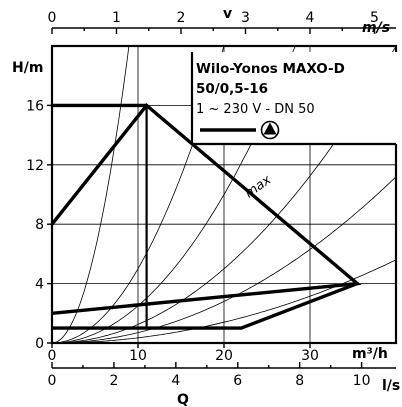 This screenshot has height=407, width=402. Describe the element at coordinates (35, 166) in the screenshot. I see `y-tick-label: 12` at that location.